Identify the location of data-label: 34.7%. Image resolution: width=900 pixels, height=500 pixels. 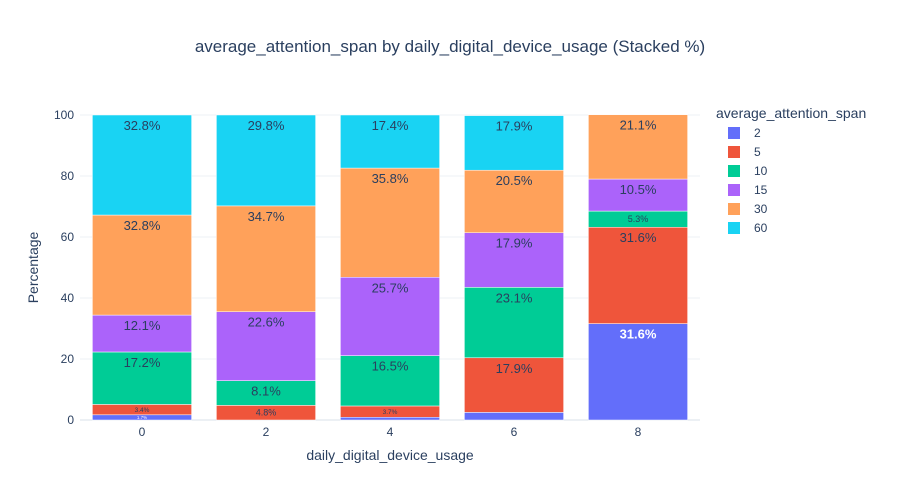
(266, 216).